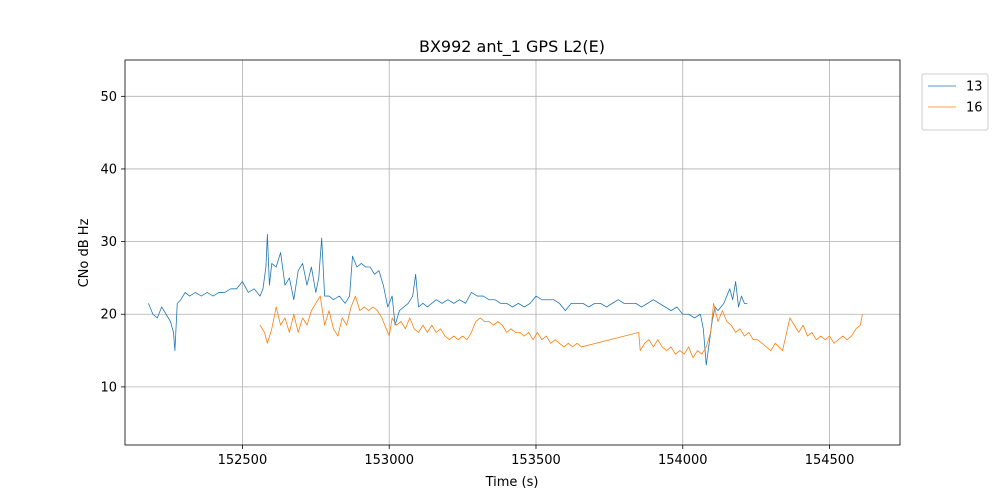  What do you see at coordinates (955, 102) in the screenshot?
I see `legend-box` at bounding box center [955, 102].